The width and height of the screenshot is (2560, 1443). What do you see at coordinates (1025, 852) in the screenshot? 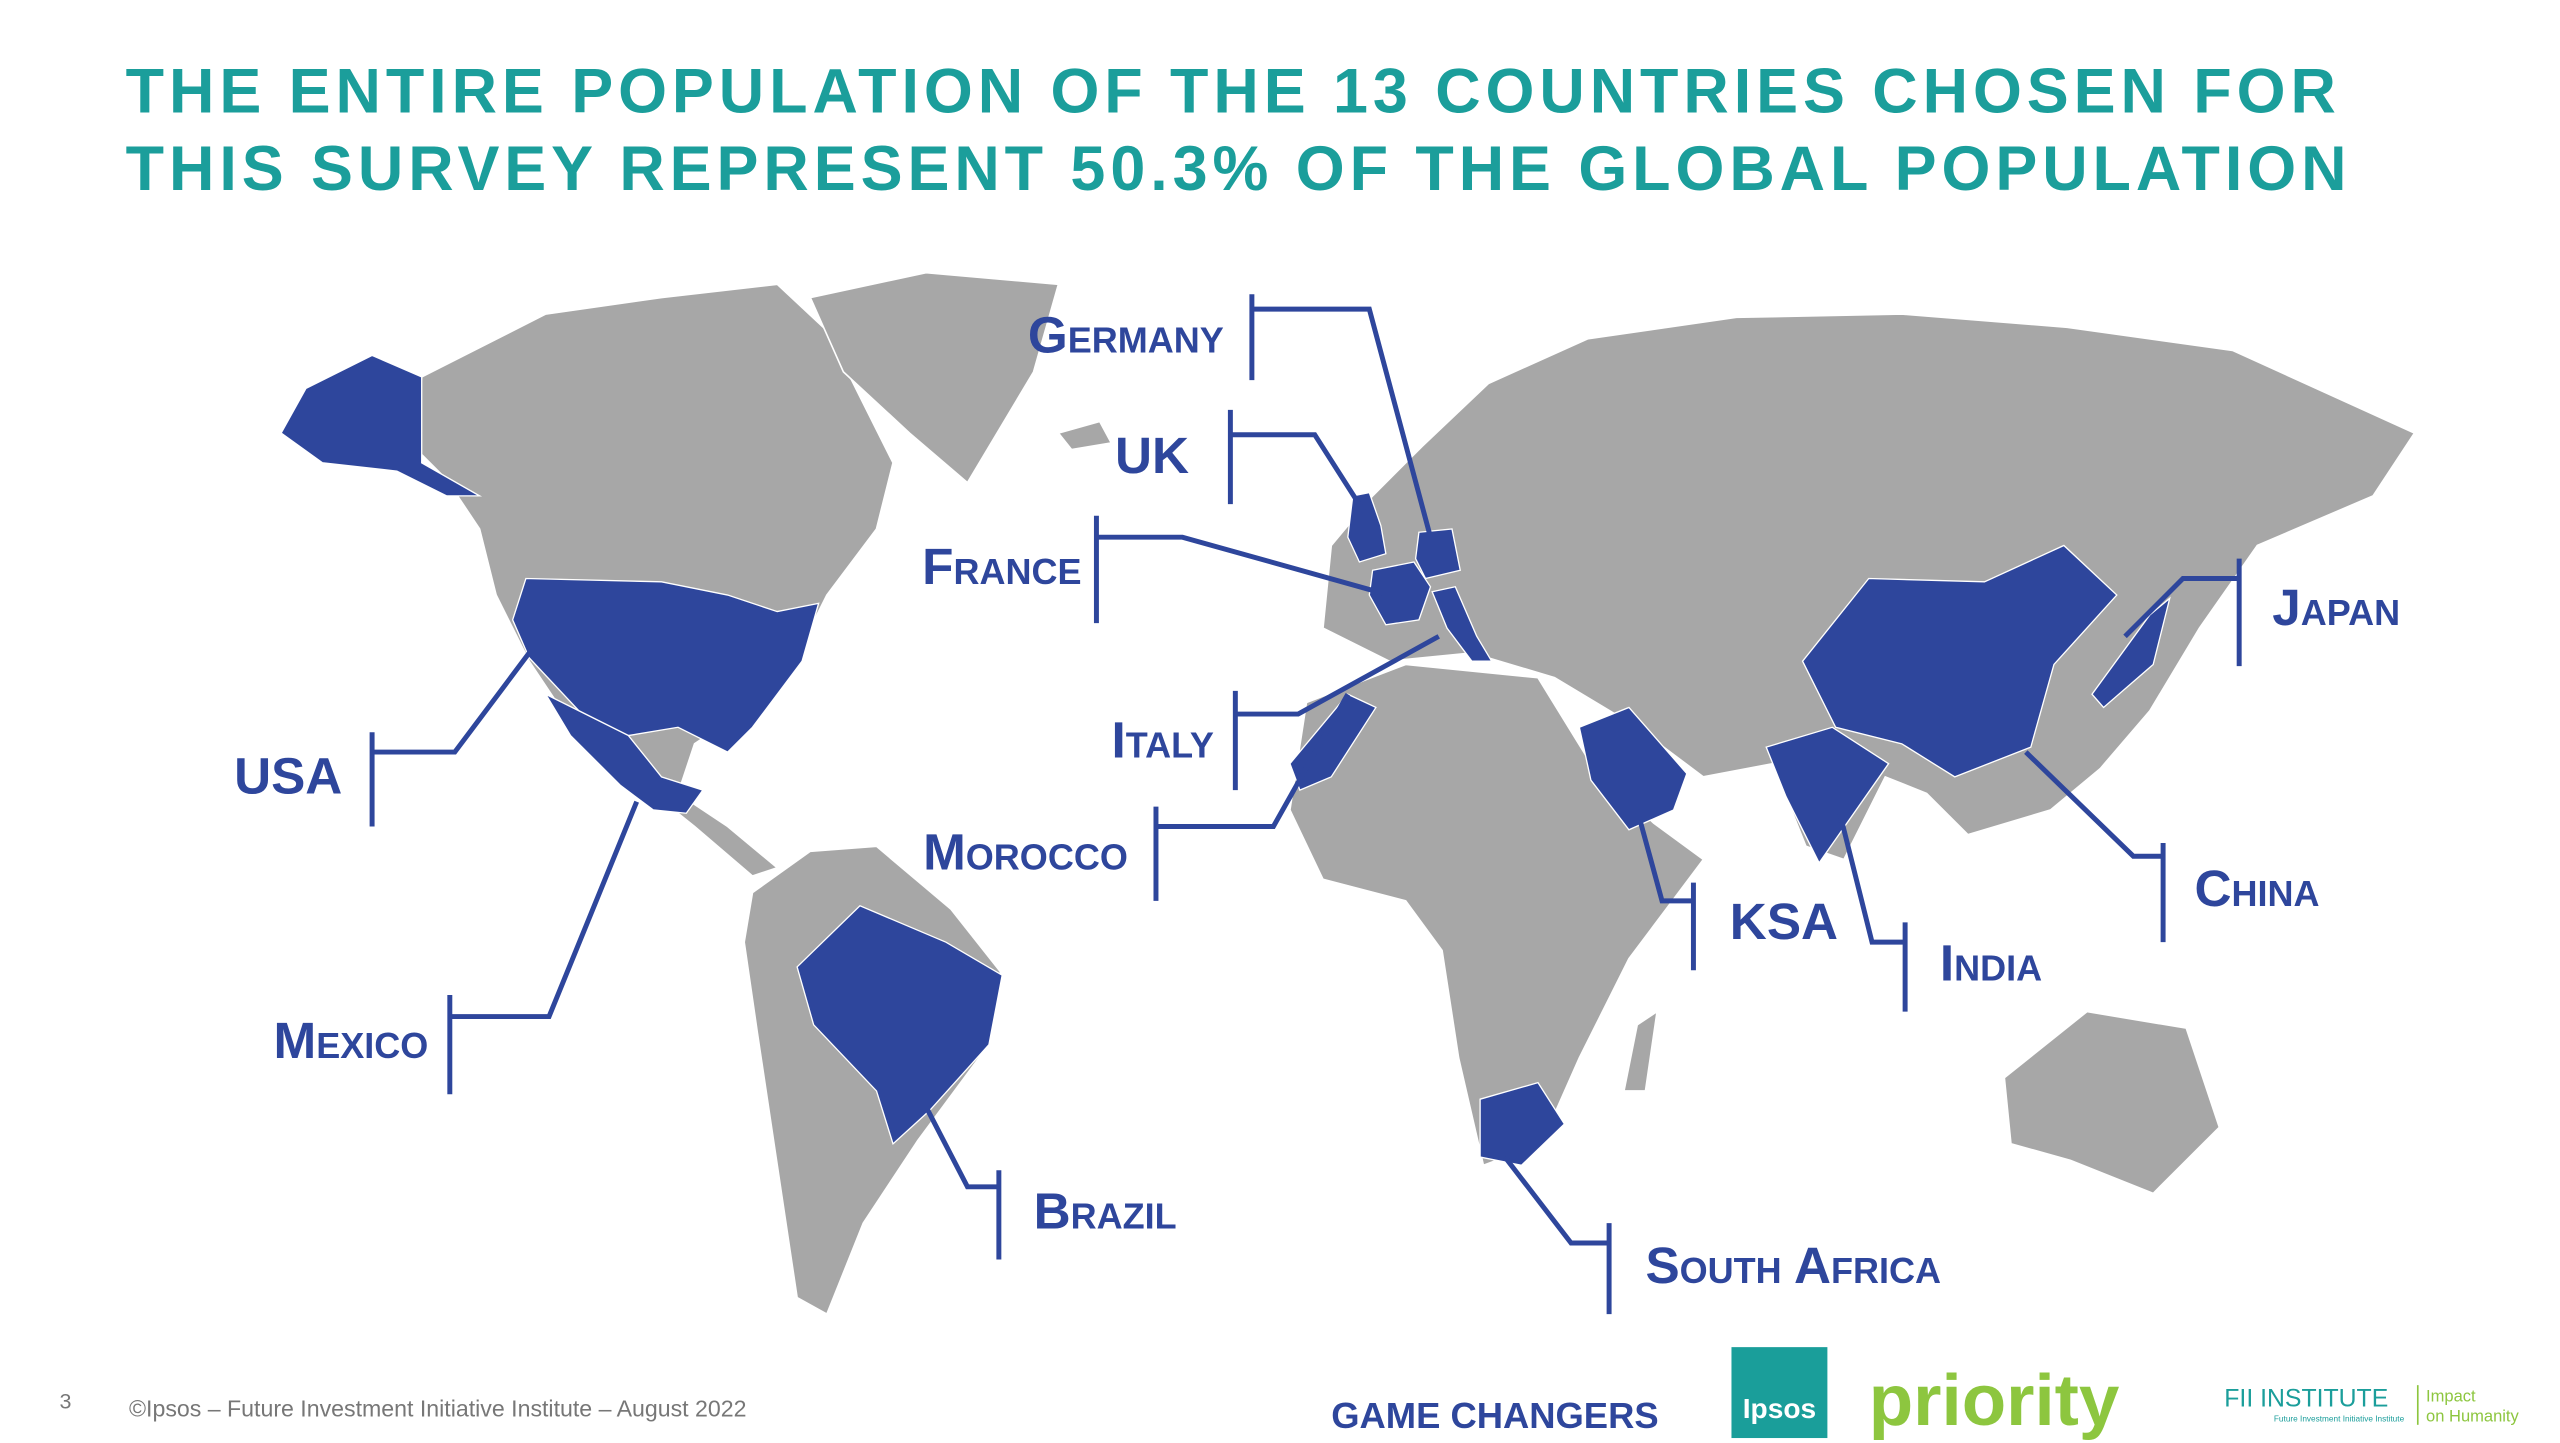
I see `country-label: Morocco` at bounding box center [1025, 852].